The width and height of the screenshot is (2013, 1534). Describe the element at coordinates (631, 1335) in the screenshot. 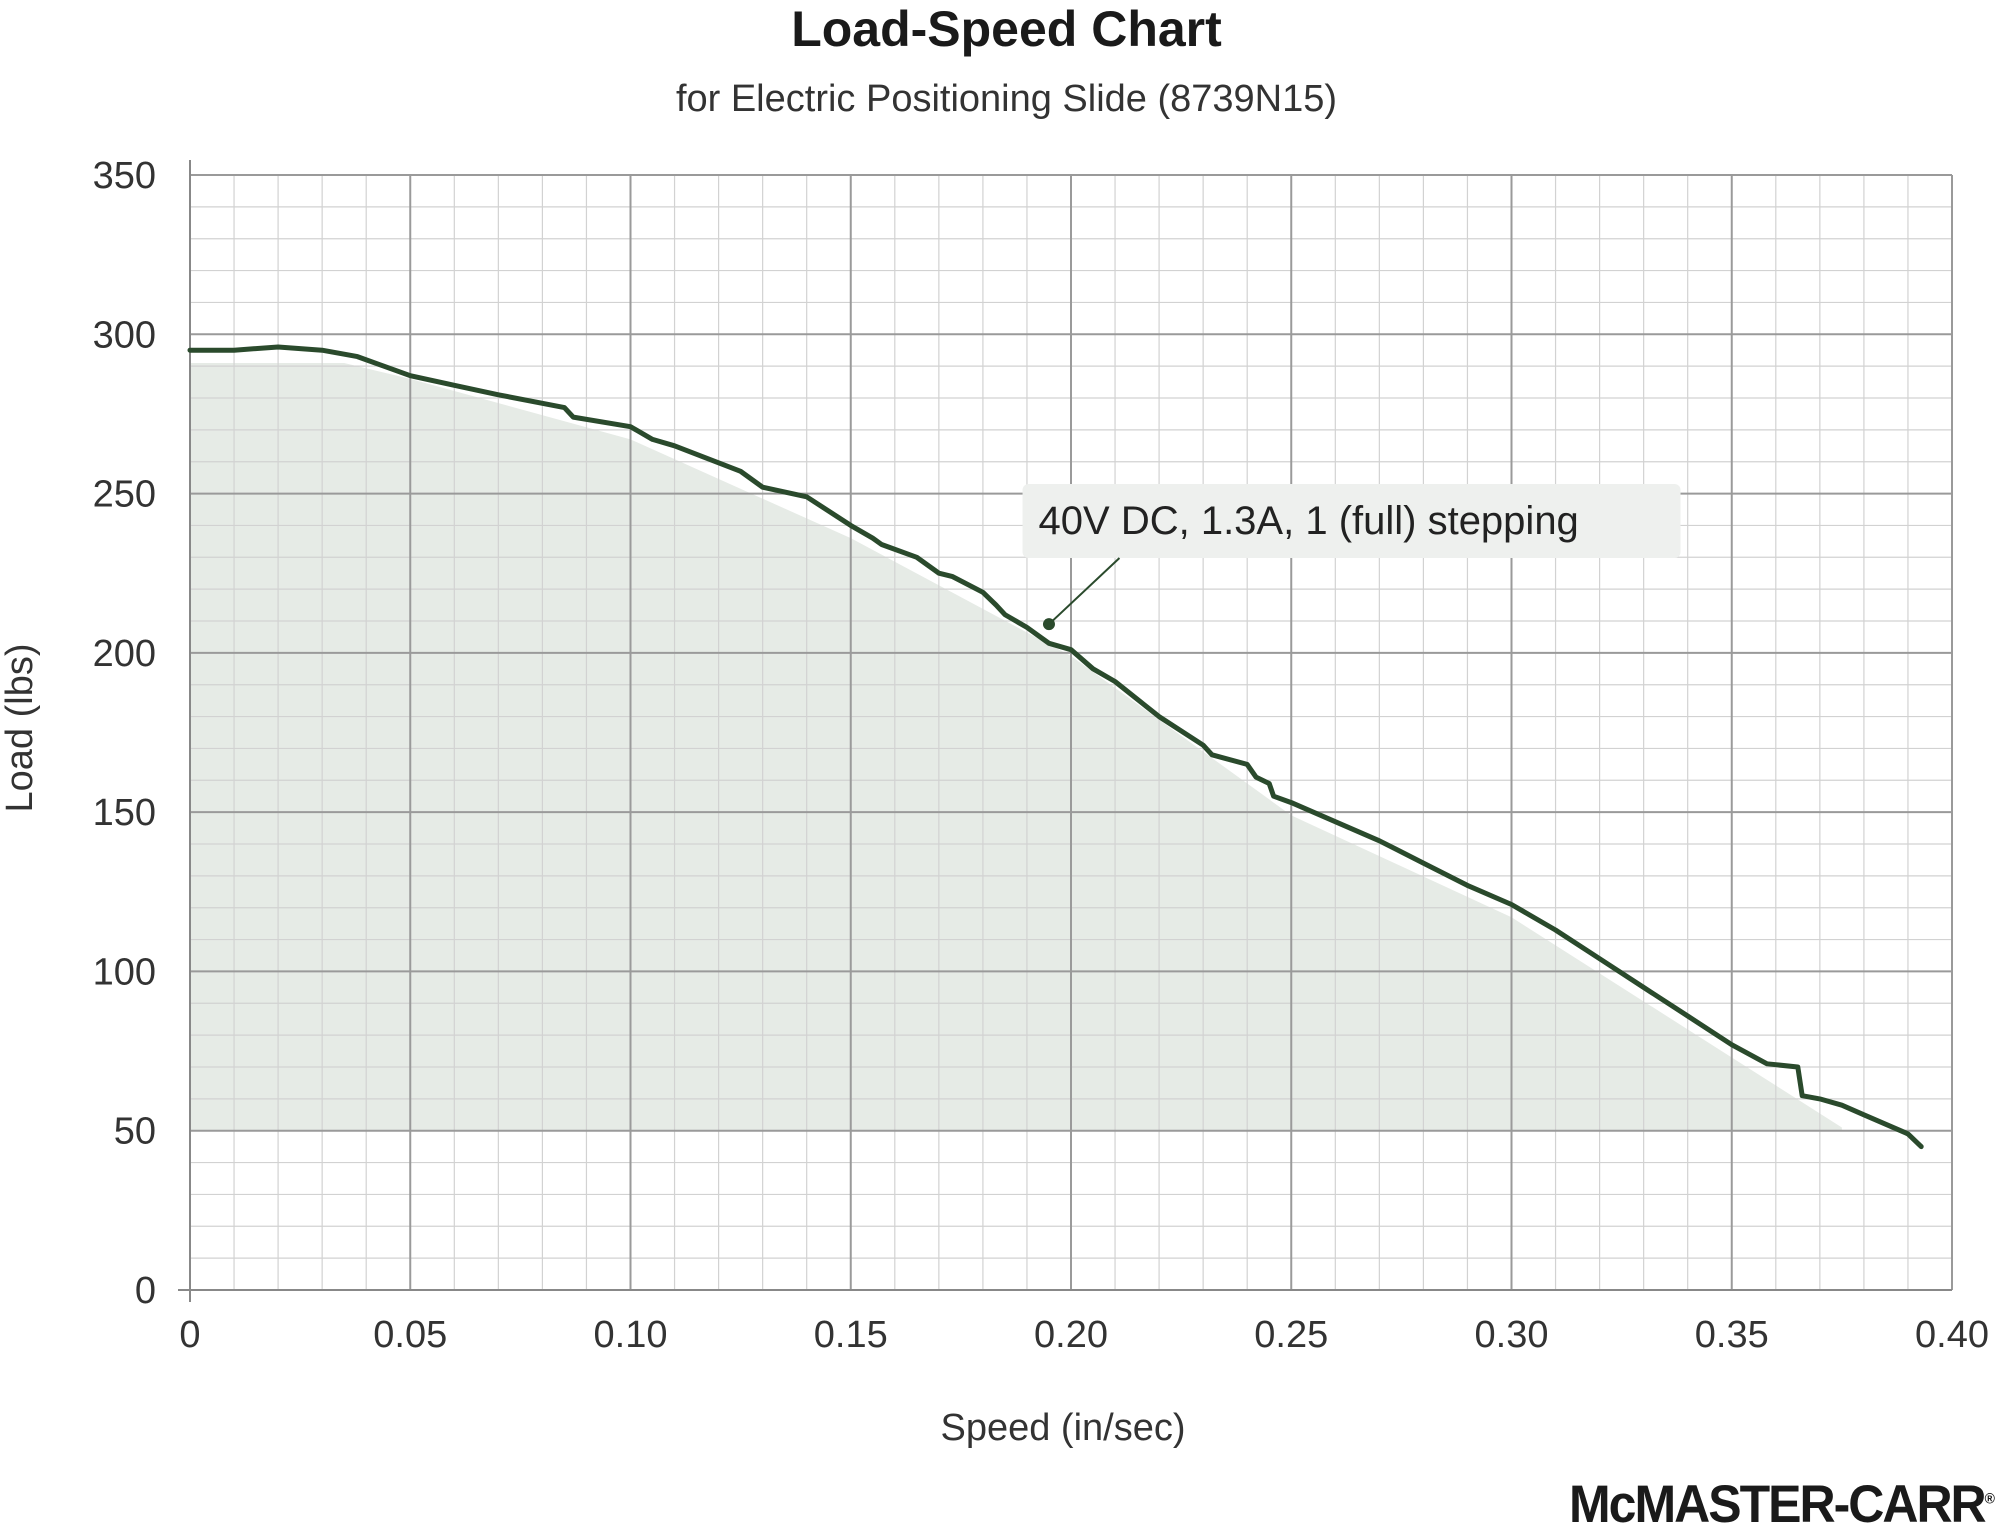

I see `x-tick-label: 0.10` at that location.